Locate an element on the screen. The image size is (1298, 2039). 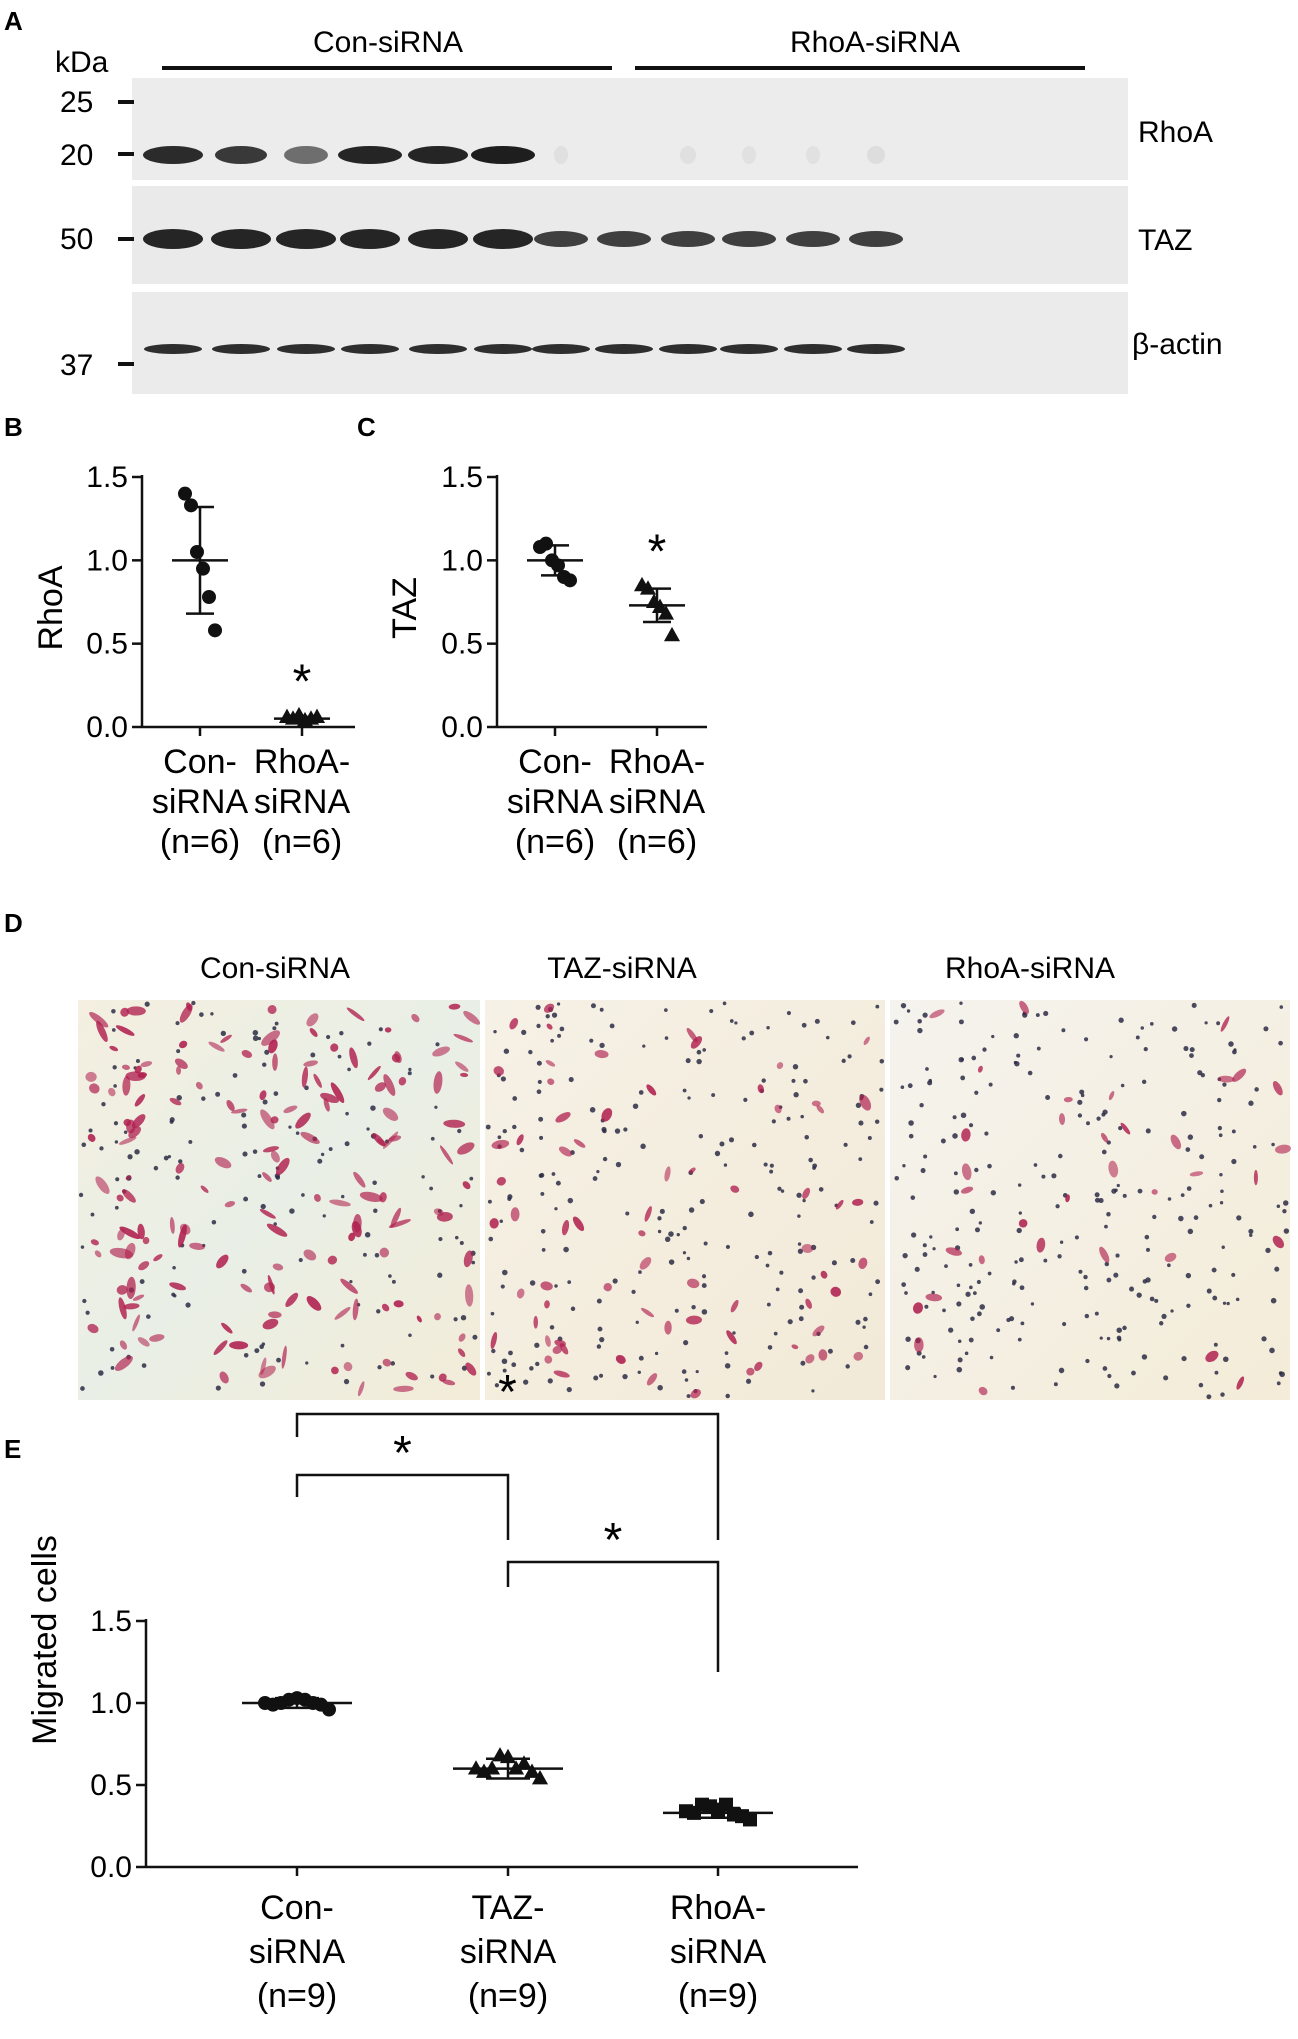
x-category-label: (n=9) is located at coordinates (508, 1996).